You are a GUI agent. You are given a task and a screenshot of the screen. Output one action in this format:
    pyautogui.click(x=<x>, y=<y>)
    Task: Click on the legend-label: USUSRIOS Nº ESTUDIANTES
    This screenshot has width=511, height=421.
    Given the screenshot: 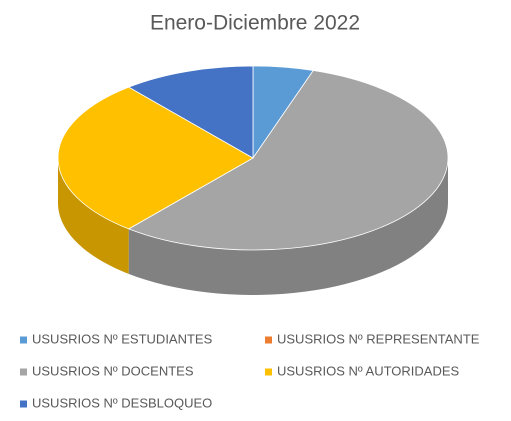 What is the action you would take?
    pyautogui.click(x=122, y=338)
    